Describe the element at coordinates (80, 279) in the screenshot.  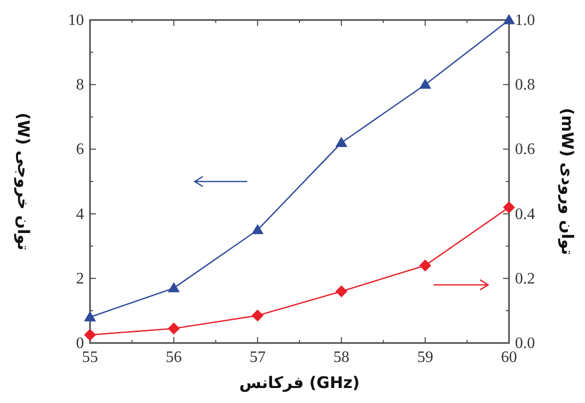
I see `y-tick-label: 2` at that location.